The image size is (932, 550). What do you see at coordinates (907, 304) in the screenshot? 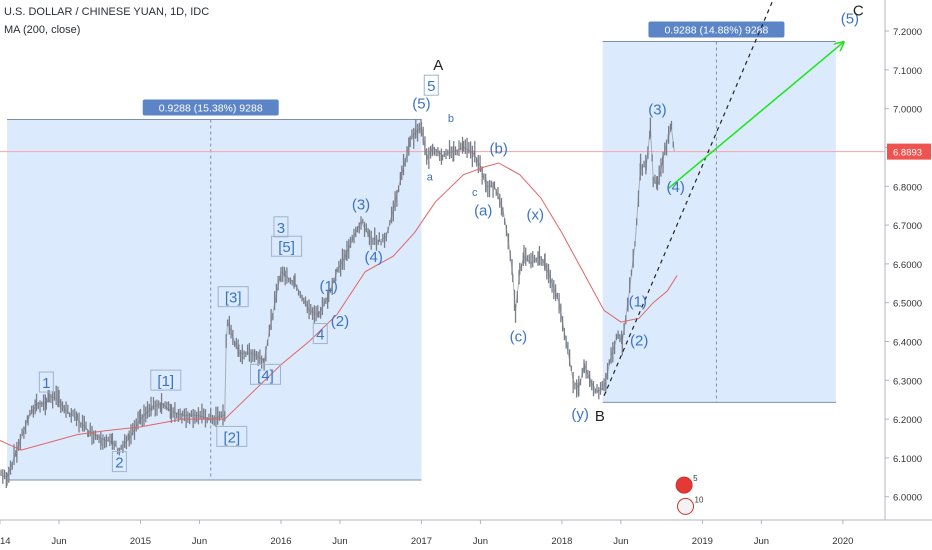
I see `y-tick-label: 6.5000` at bounding box center [907, 304].